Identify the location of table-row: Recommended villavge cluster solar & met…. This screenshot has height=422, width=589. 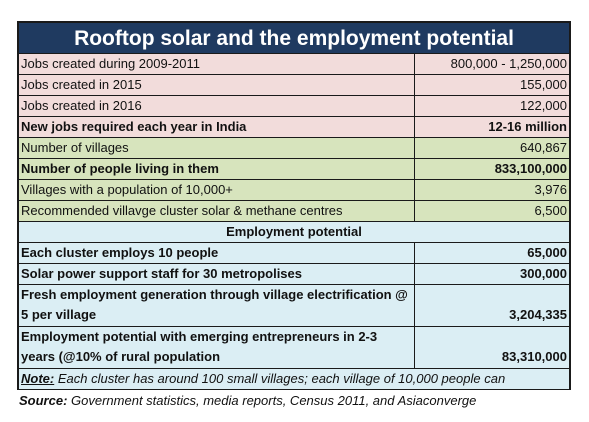
(294, 211).